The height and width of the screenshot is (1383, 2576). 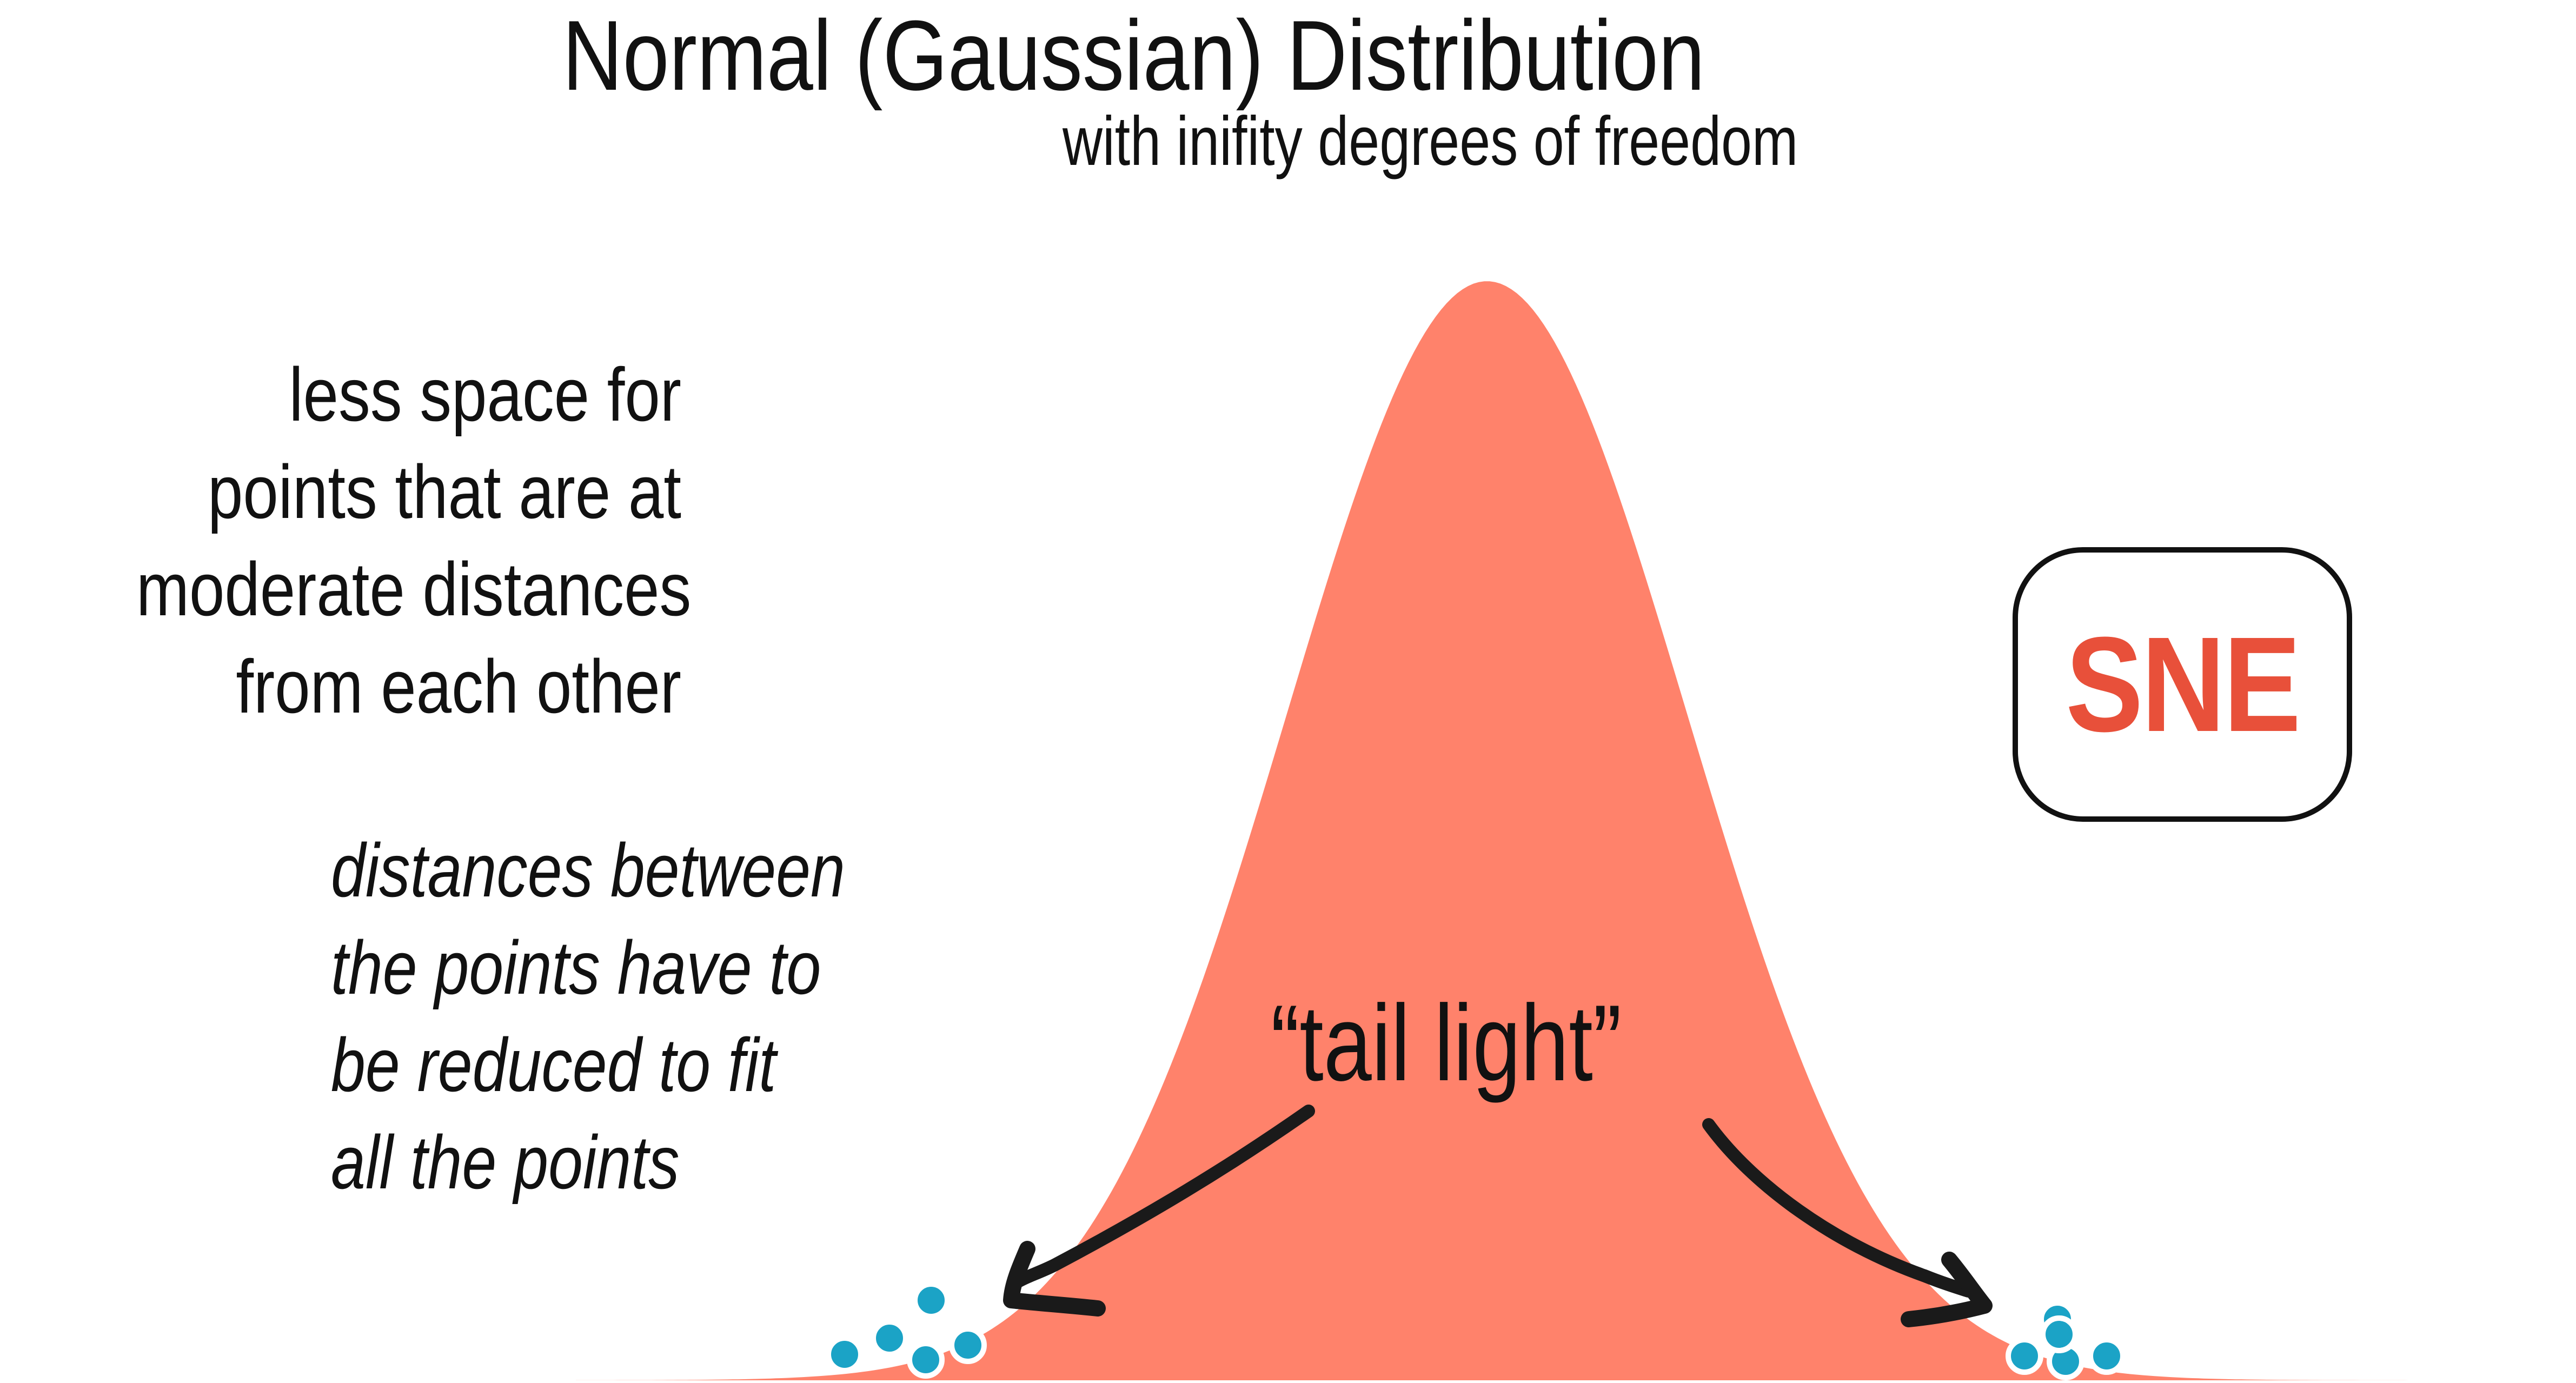 What do you see at coordinates (1446, 1043) in the screenshot?
I see `tail-light-label: “tail light”` at bounding box center [1446, 1043].